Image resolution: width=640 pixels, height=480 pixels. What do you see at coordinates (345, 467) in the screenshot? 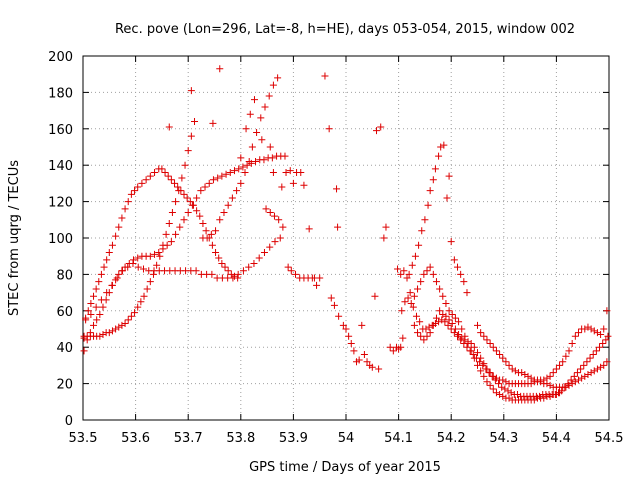
I see `x-axis-title: GPS time / Days of year 2015` at bounding box center [345, 467].